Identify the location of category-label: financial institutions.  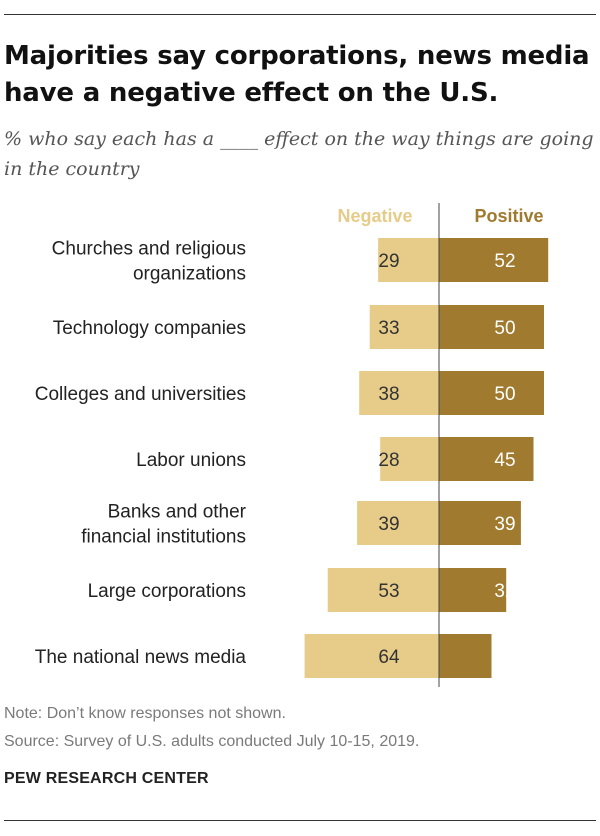
(163, 537).